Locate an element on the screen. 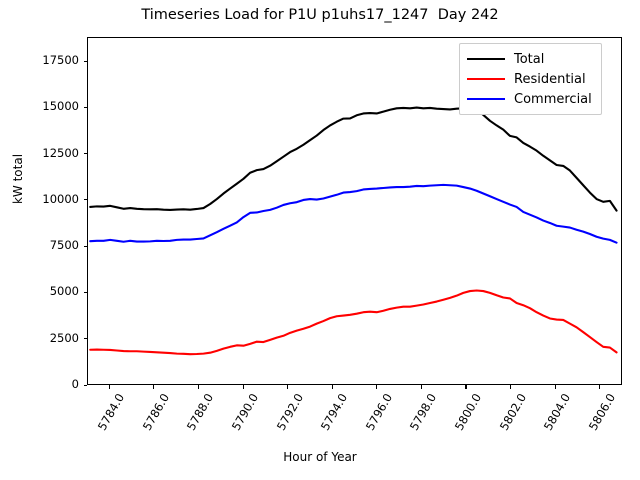 The width and height of the screenshot is (640, 480). chart-legend: Total Residential Commercial is located at coordinates (530, 79).